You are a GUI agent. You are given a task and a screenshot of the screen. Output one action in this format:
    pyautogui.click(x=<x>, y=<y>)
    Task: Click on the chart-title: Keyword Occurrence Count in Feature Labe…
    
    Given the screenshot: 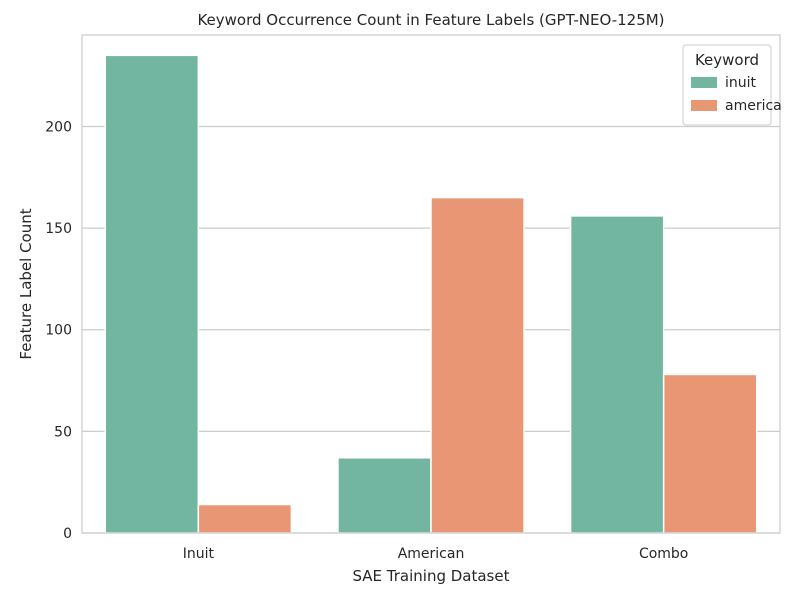 What is the action you would take?
    pyautogui.click(x=430, y=20)
    